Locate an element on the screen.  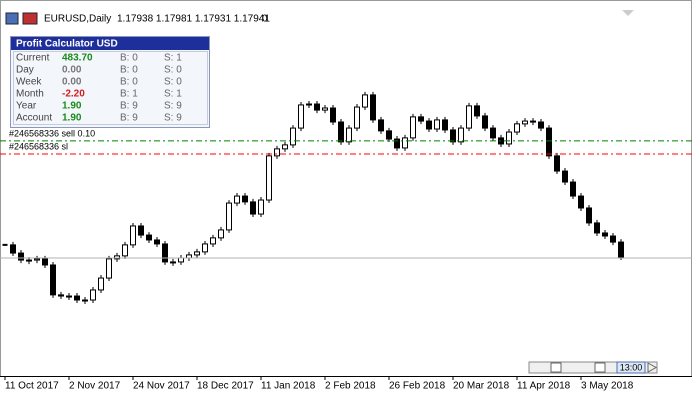
row-value: -2.20 is located at coordinates (73, 94).